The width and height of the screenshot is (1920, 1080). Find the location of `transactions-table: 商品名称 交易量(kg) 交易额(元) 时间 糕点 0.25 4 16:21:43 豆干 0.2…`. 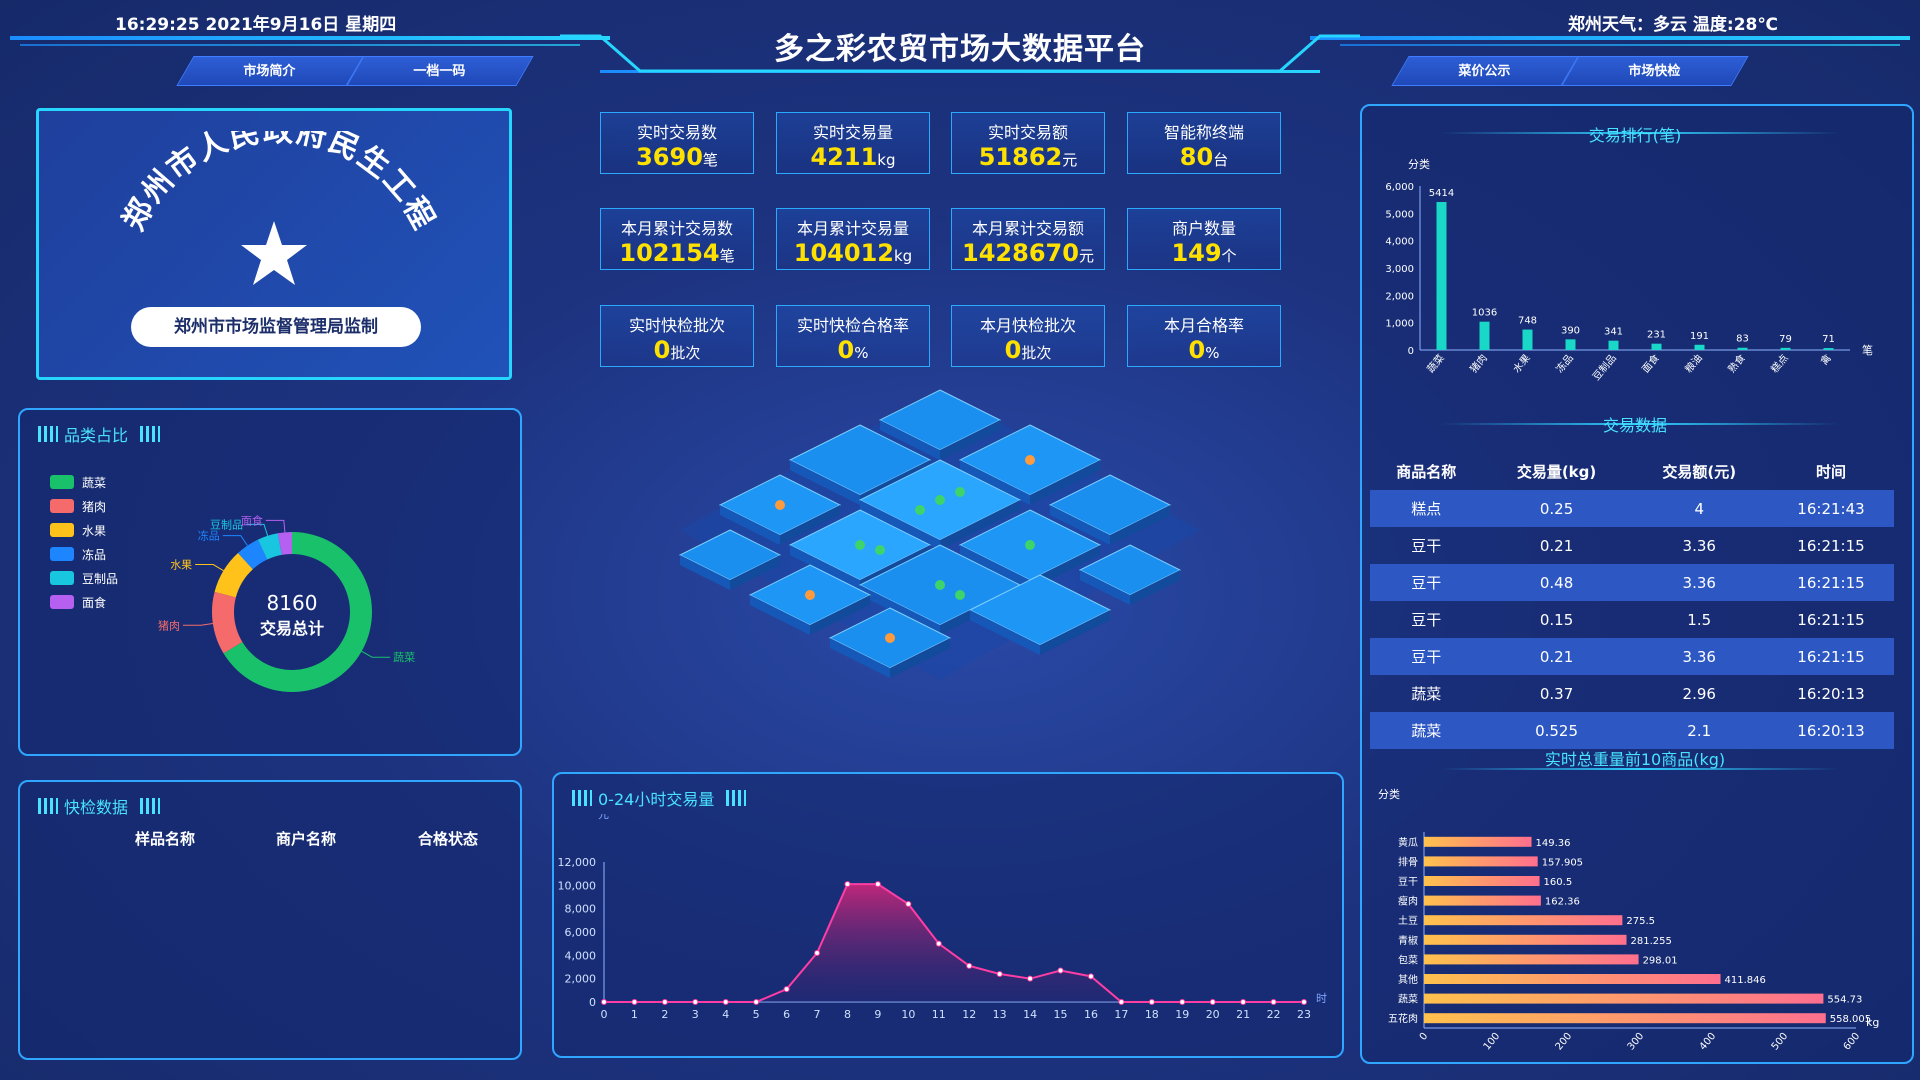

transactions-table: 商品名称 交易量(kg) 交易额(元) 时间 糕点 0.25 4 16:21:43 豆干 0.2… is located at coordinates (1632, 600).